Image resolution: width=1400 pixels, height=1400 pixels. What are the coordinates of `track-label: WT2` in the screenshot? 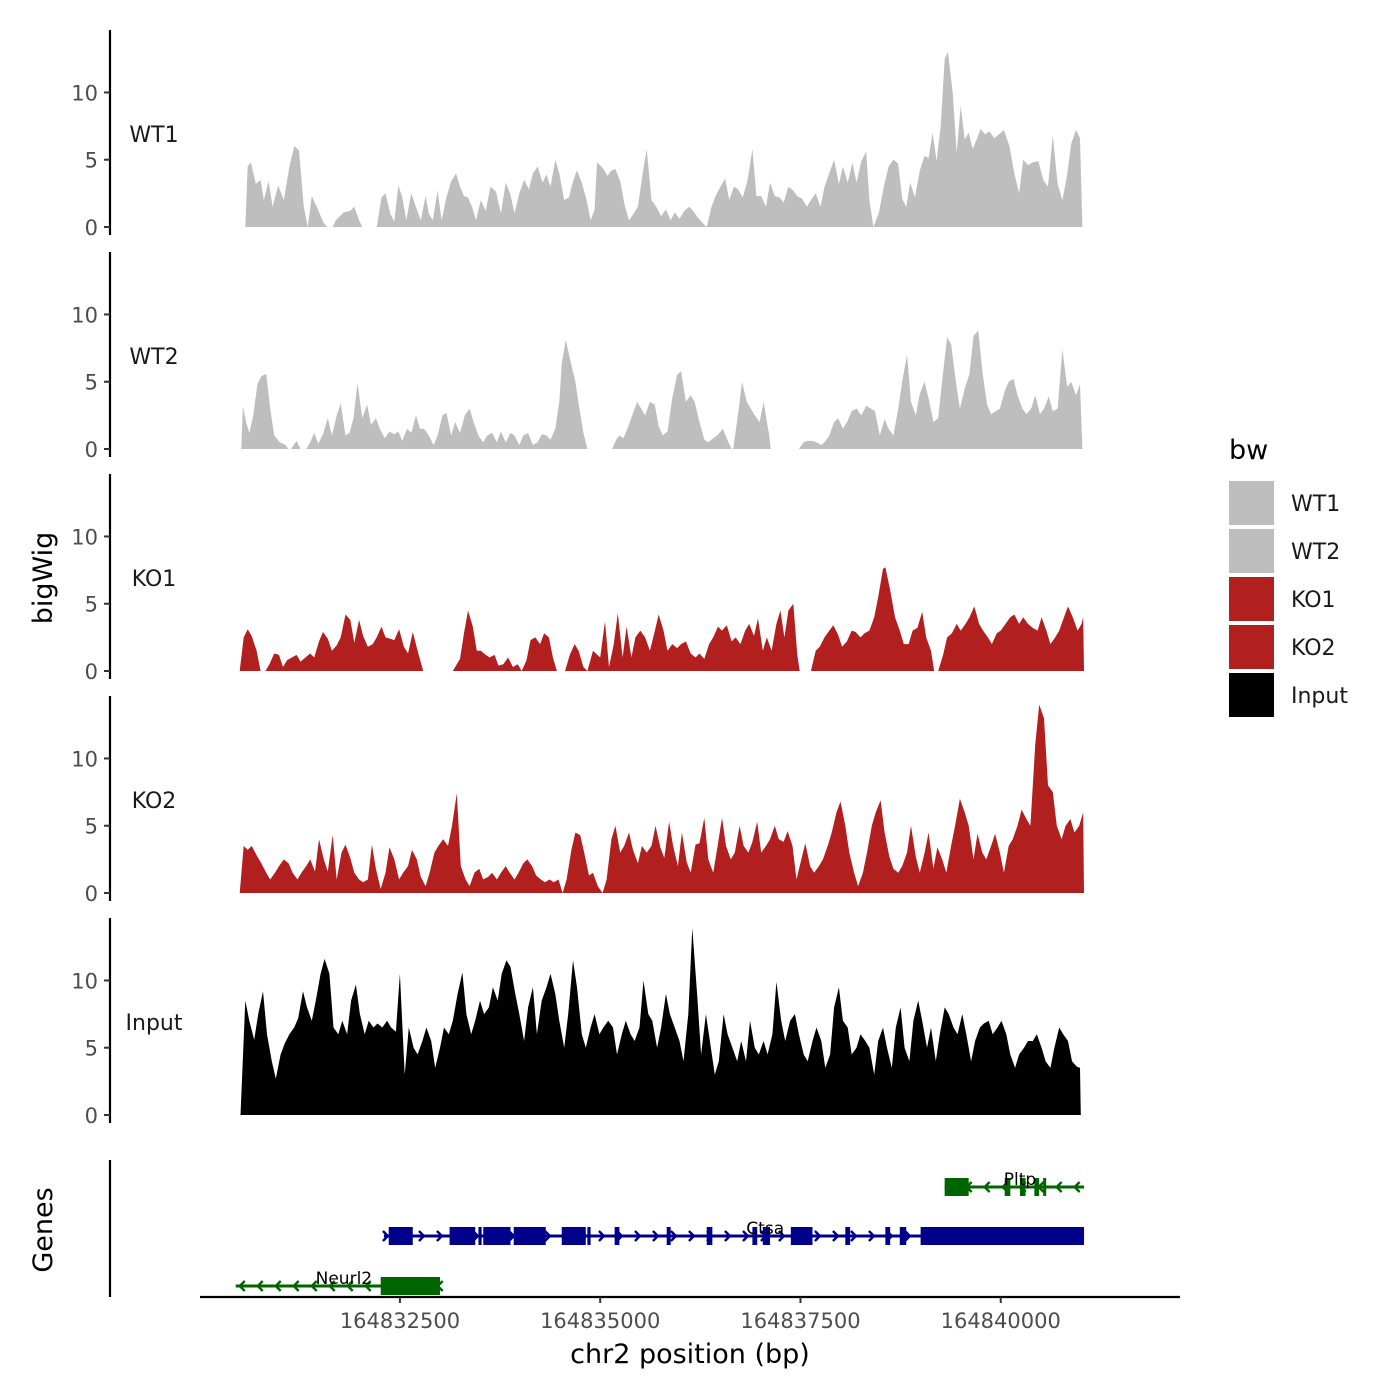 It's located at (153, 357).